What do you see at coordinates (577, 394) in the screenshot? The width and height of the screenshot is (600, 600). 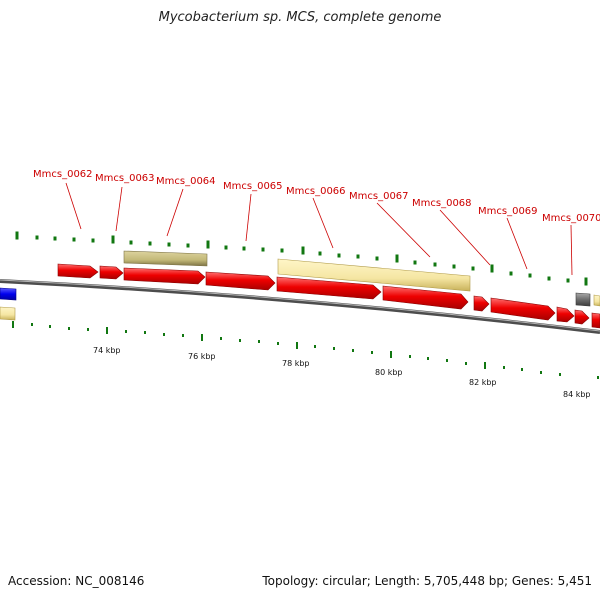 I see `axis-label-84kbp: 84 kbp` at bounding box center [577, 394].